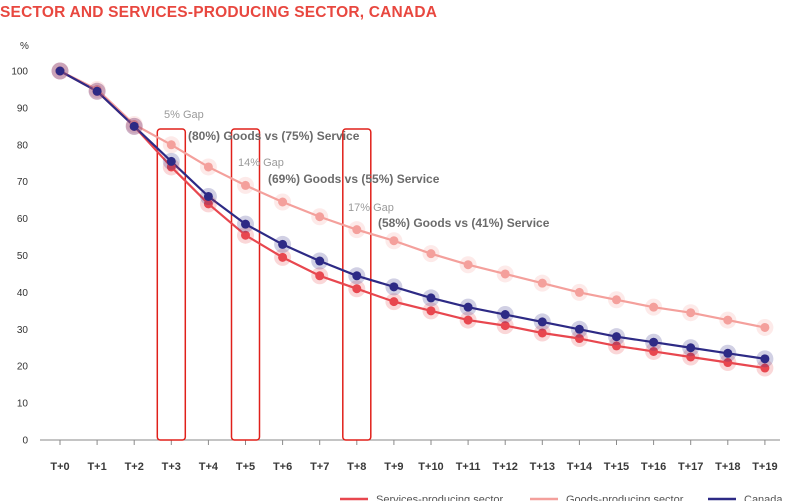  Describe the element at coordinates (23, 219) in the screenshot. I see `y-tick-label: 60` at that location.